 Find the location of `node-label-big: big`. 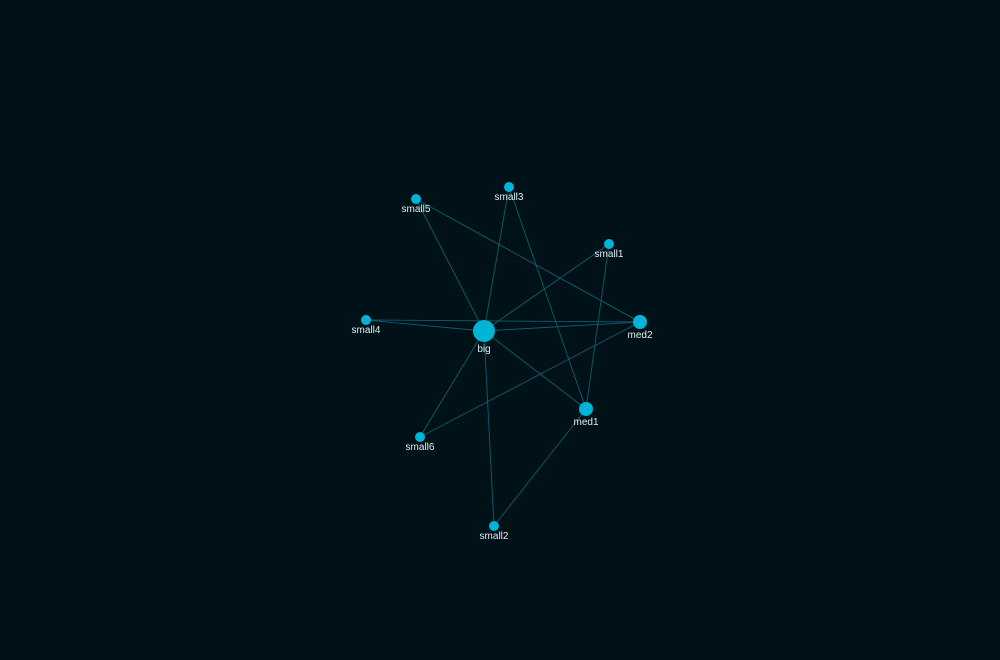

node-label-big: big is located at coordinates (483, 349).